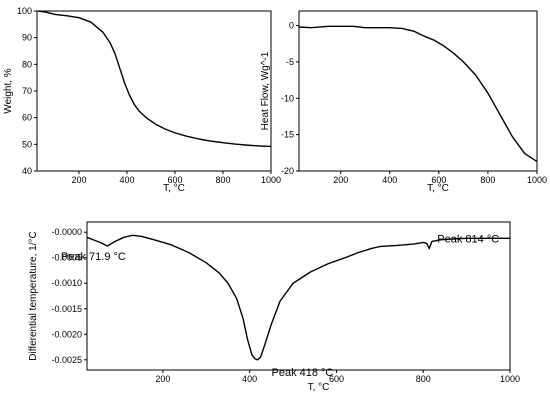  What do you see at coordinates (27, 91) in the screenshot?
I see `y-tick-label: 70` at bounding box center [27, 91].